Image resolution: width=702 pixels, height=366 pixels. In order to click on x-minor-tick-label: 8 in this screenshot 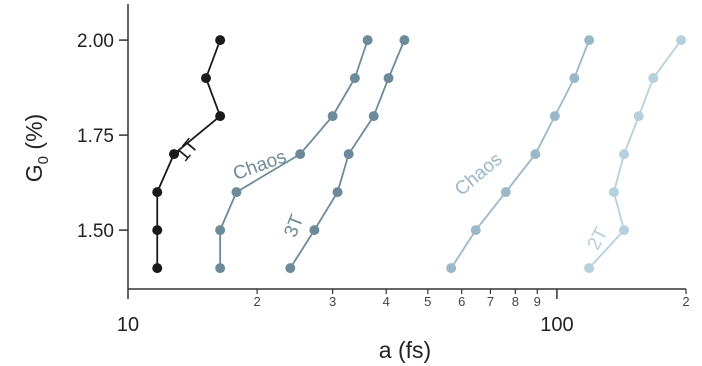, I will do `click(515, 301)`.